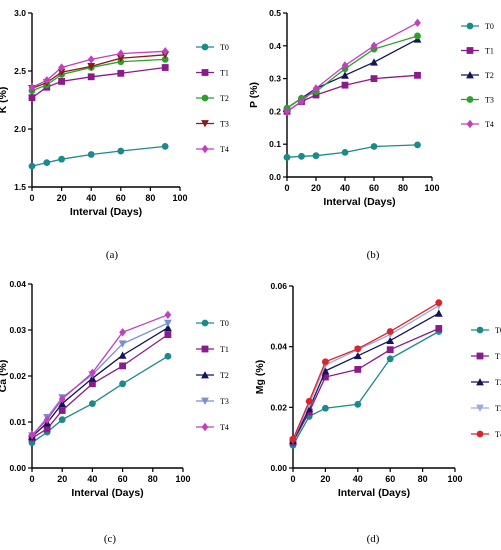 This screenshot has height=550, width=501. What do you see at coordinates (278, 468) in the screenshot?
I see `y-tick-label: 0.00` at bounding box center [278, 468].